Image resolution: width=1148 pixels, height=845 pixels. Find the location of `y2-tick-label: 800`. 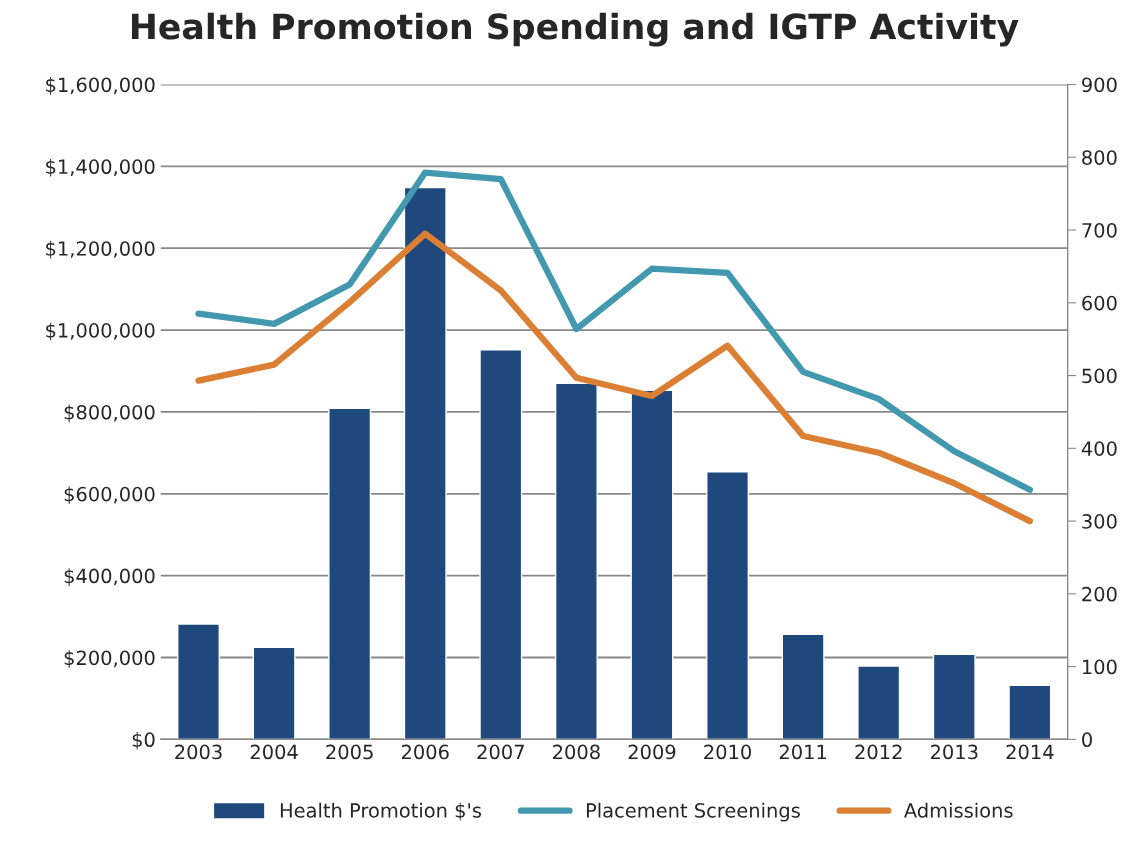

y2-tick-label: 800 is located at coordinates (1099, 157).